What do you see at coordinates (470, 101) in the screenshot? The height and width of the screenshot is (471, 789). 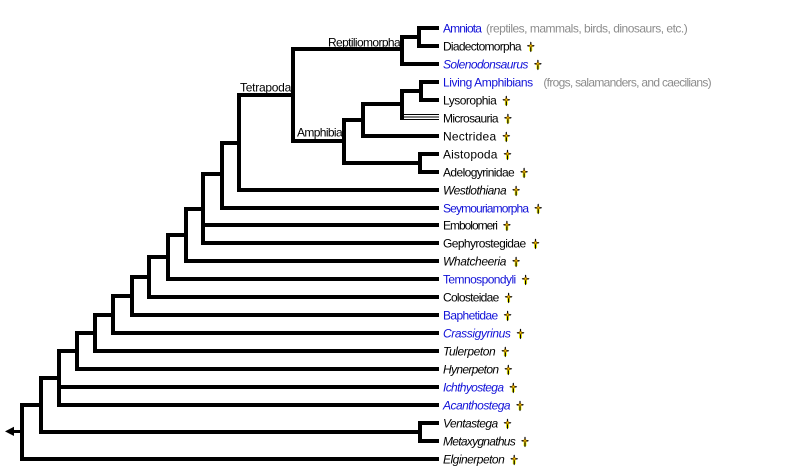 I see `svg-text: Lysorophia` at bounding box center [470, 101].